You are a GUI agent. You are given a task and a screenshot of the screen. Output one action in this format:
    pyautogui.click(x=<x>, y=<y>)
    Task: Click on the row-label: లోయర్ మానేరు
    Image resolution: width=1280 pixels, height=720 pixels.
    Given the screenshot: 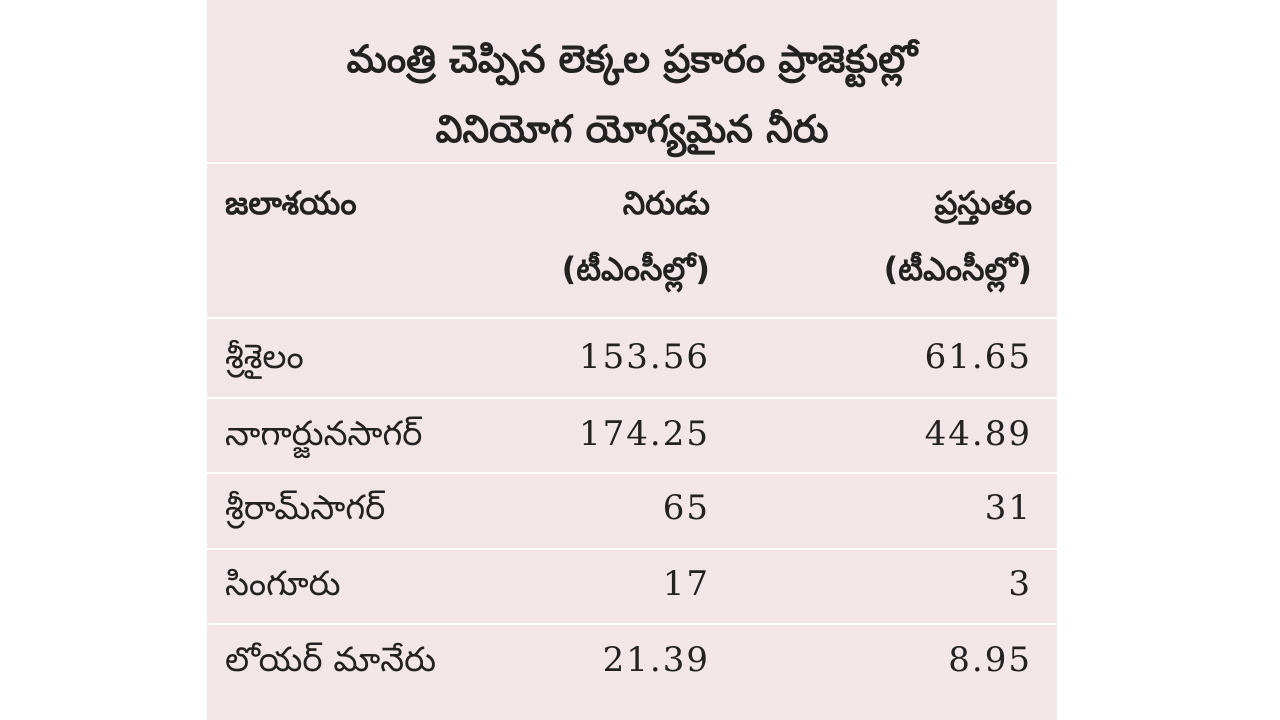 What is the action you would take?
    pyautogui.click(x=331, y=660)
    